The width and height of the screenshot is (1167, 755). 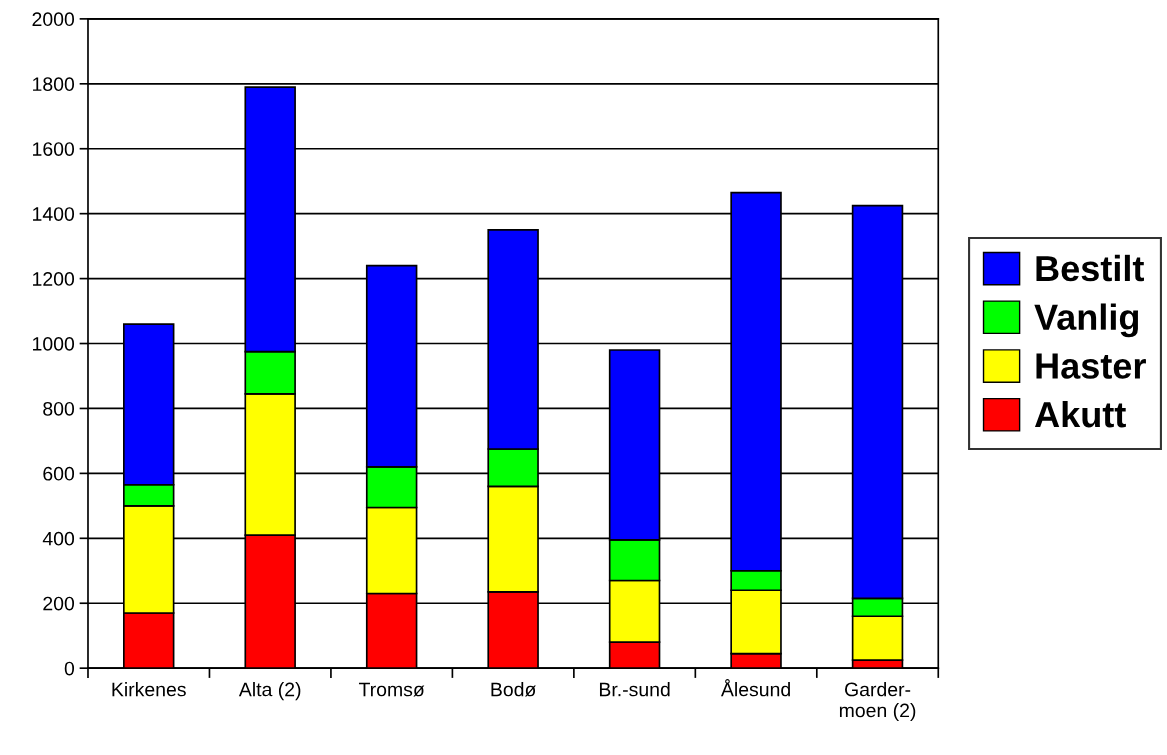 I want to click on y-tick-label: 200, so click(x=59, y=603).